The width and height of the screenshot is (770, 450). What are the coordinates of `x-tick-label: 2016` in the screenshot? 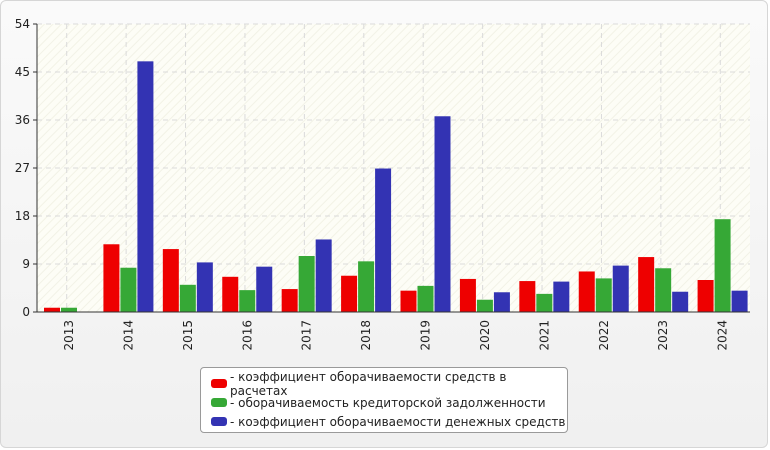 It's located at (247, 335).